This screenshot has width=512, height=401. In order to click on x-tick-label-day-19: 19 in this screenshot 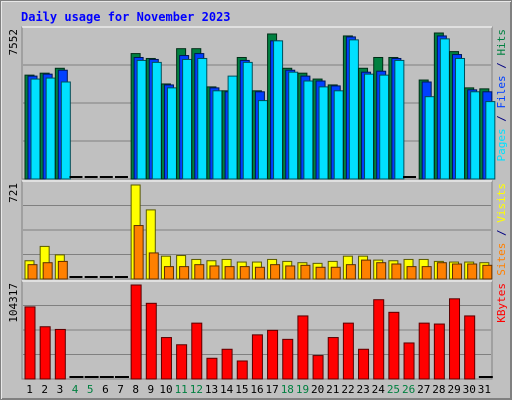, I will do `click(302, 389)`.